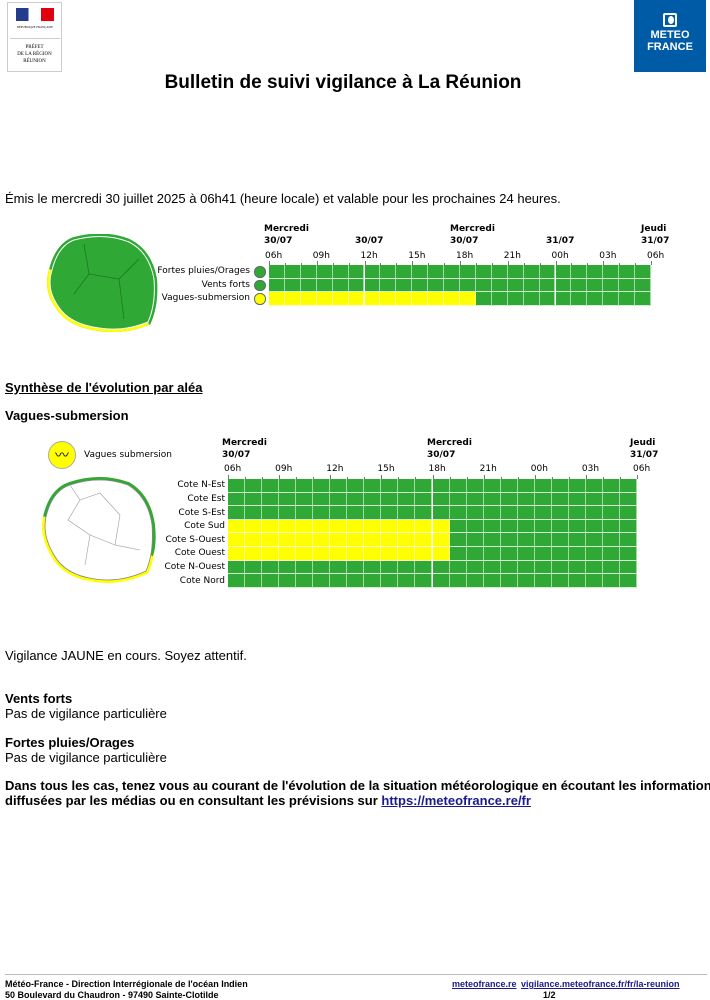  Describe the element at coordinates (201, 512) in the screenshot. I see `row-label: Cote S-Est` at that location.